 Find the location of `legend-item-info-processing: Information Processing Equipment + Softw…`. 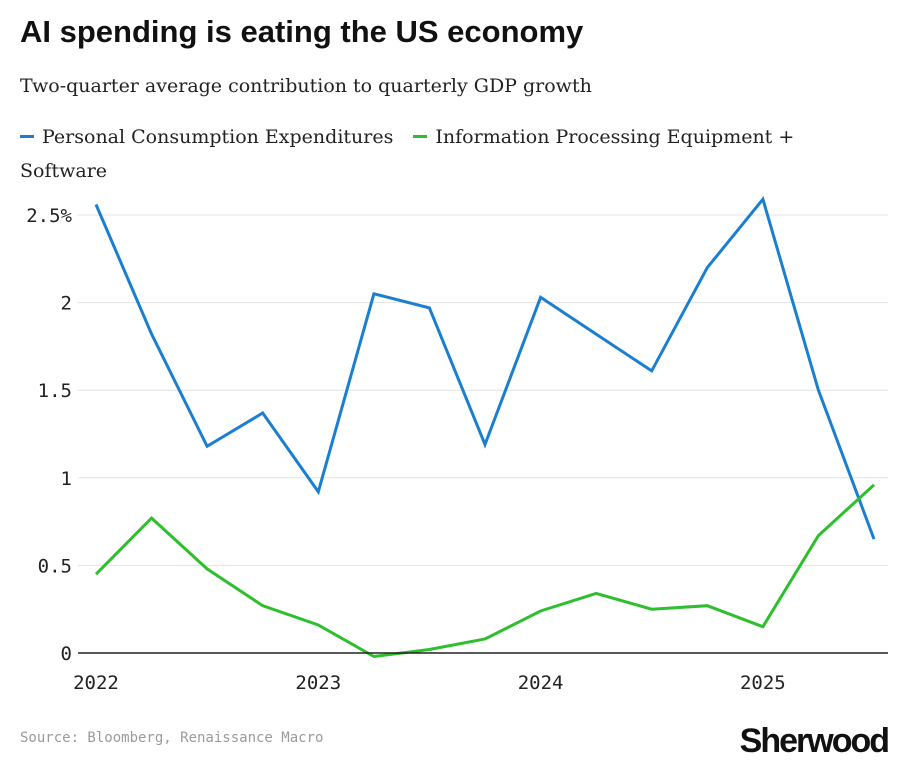

legend-item-info-processing: Information Processing Equipment + Softw… is located at coordinates (407, 154).